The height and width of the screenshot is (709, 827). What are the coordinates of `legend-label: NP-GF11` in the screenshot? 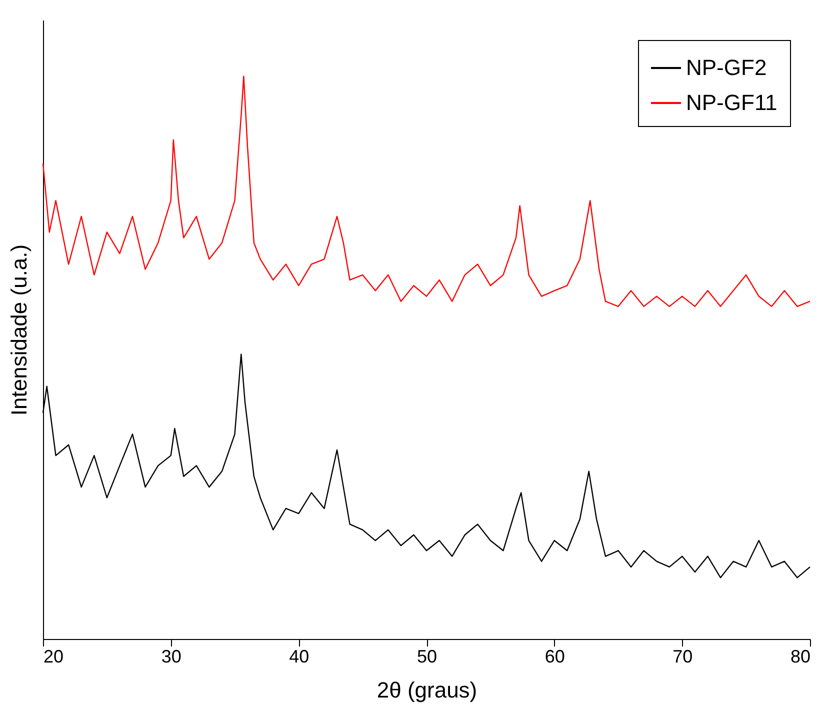 It's located at (732, 102).